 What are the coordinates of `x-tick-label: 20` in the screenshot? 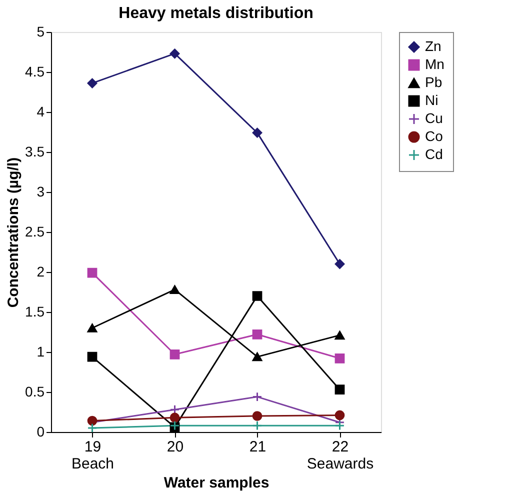 It's located at (175, 447).